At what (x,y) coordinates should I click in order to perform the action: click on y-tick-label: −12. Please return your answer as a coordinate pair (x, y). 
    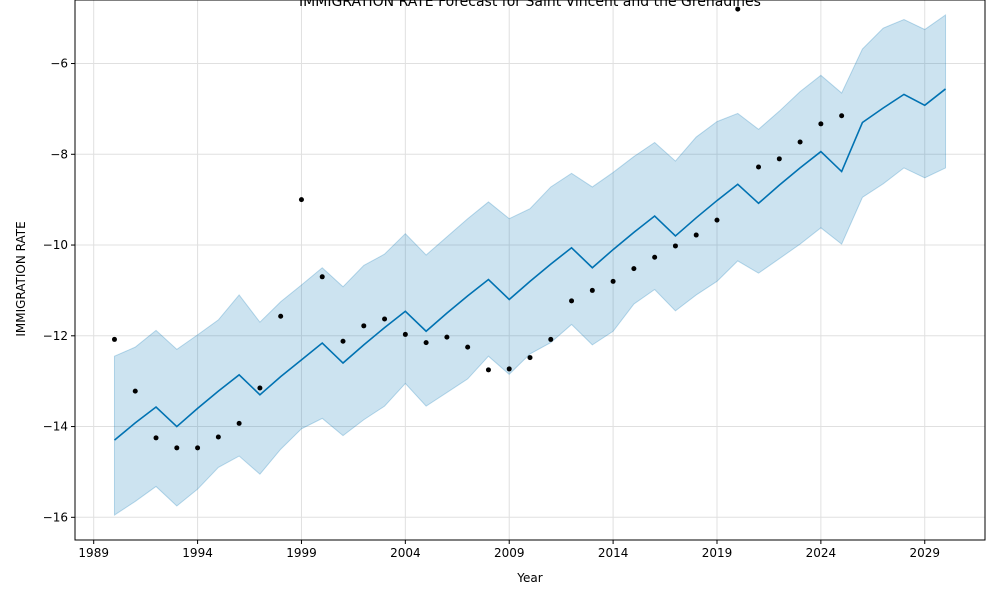
    Looking at the image, I should click on (55, 336).